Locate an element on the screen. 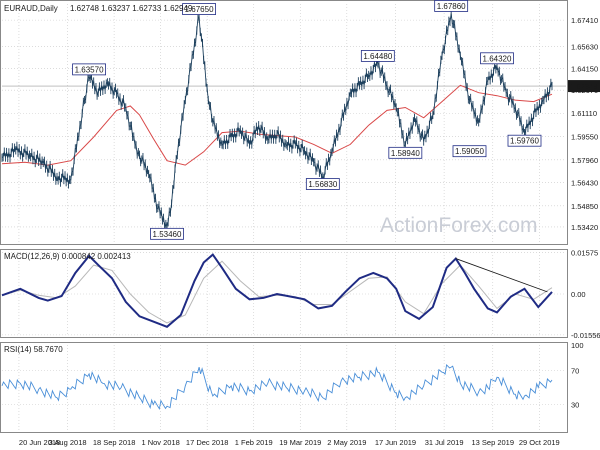 This screenshot has height=450, width=600. price-callout-label: 1.56830 is located at coordinates (322, 184).